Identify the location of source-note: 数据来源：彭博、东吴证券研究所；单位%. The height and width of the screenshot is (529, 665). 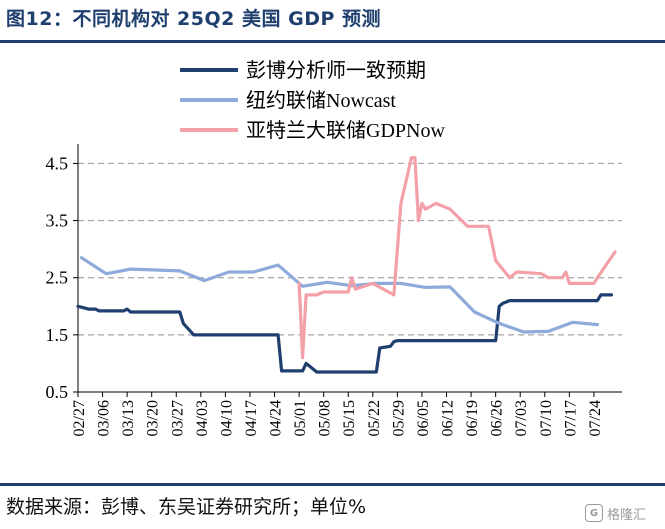
(186, 507).